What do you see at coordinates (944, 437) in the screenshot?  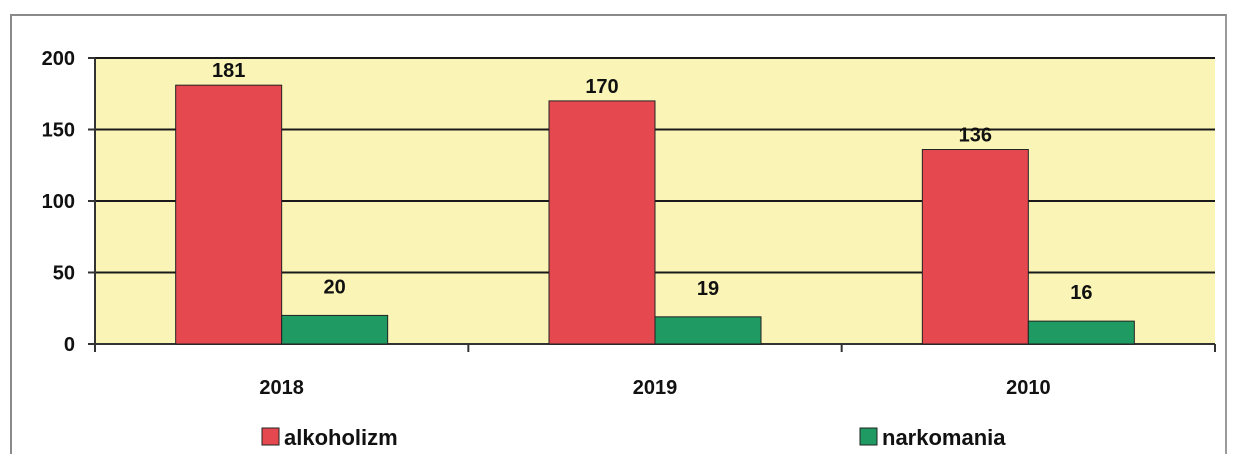 I see `legend-label-narkomania: narkomania` at bounding box center [944, 437].